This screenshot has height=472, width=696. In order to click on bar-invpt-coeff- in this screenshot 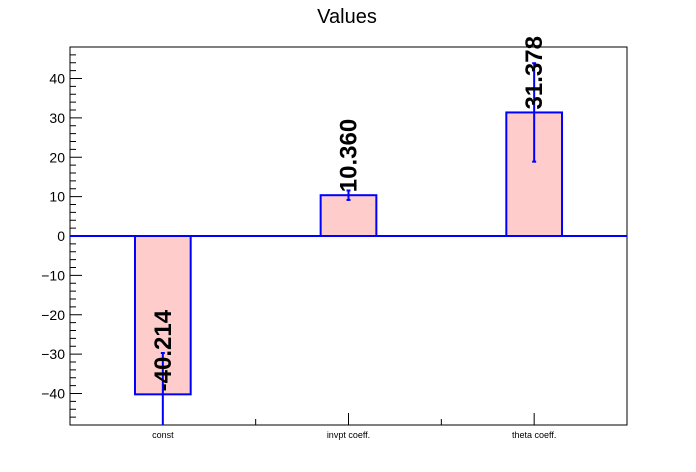, I will do `click(348, 216)`.